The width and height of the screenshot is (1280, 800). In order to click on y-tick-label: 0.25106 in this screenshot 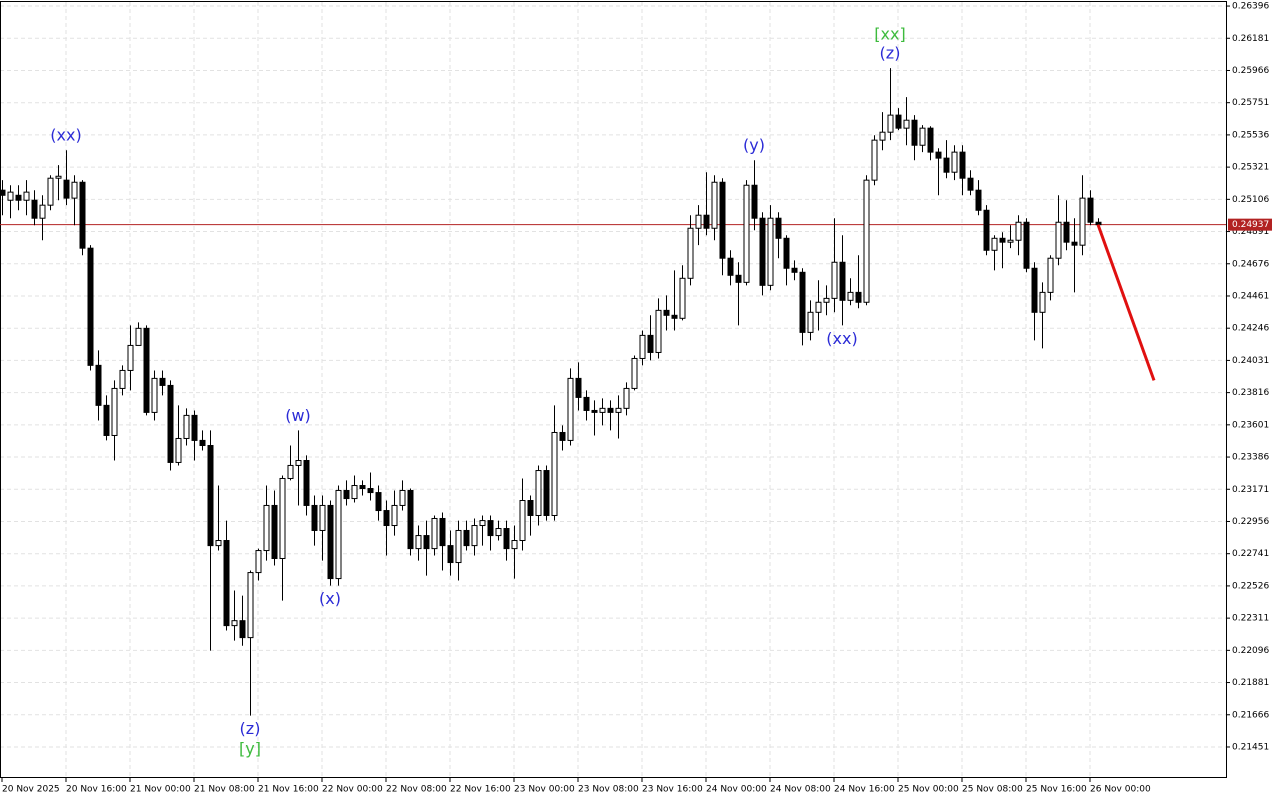, I will do `click(1250, 200)`.